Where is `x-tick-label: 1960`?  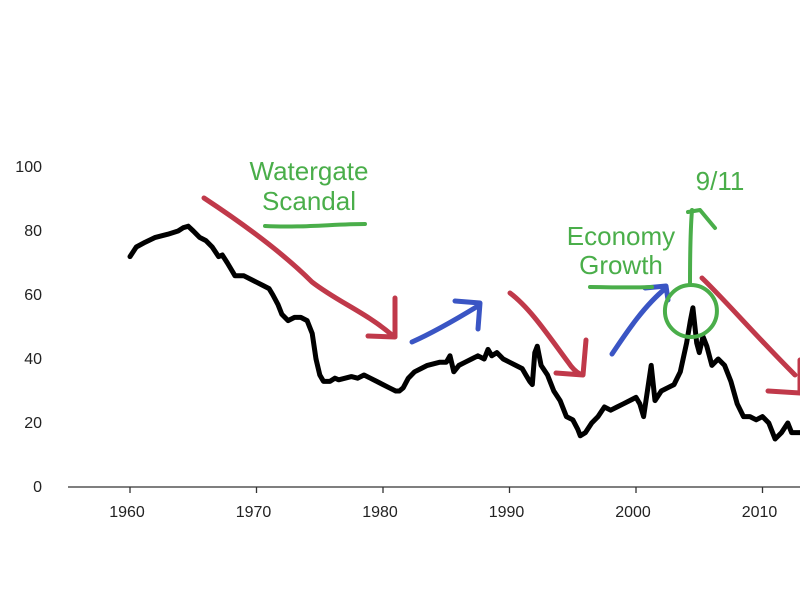 x-tick-label: 1960 is located at coordinates (127, 512).